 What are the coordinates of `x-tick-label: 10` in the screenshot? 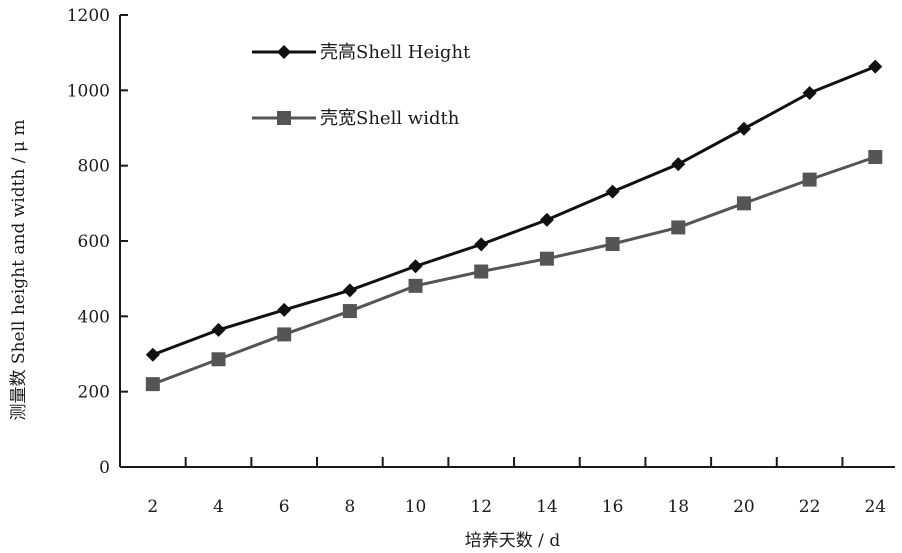 It's located at (416, 507).